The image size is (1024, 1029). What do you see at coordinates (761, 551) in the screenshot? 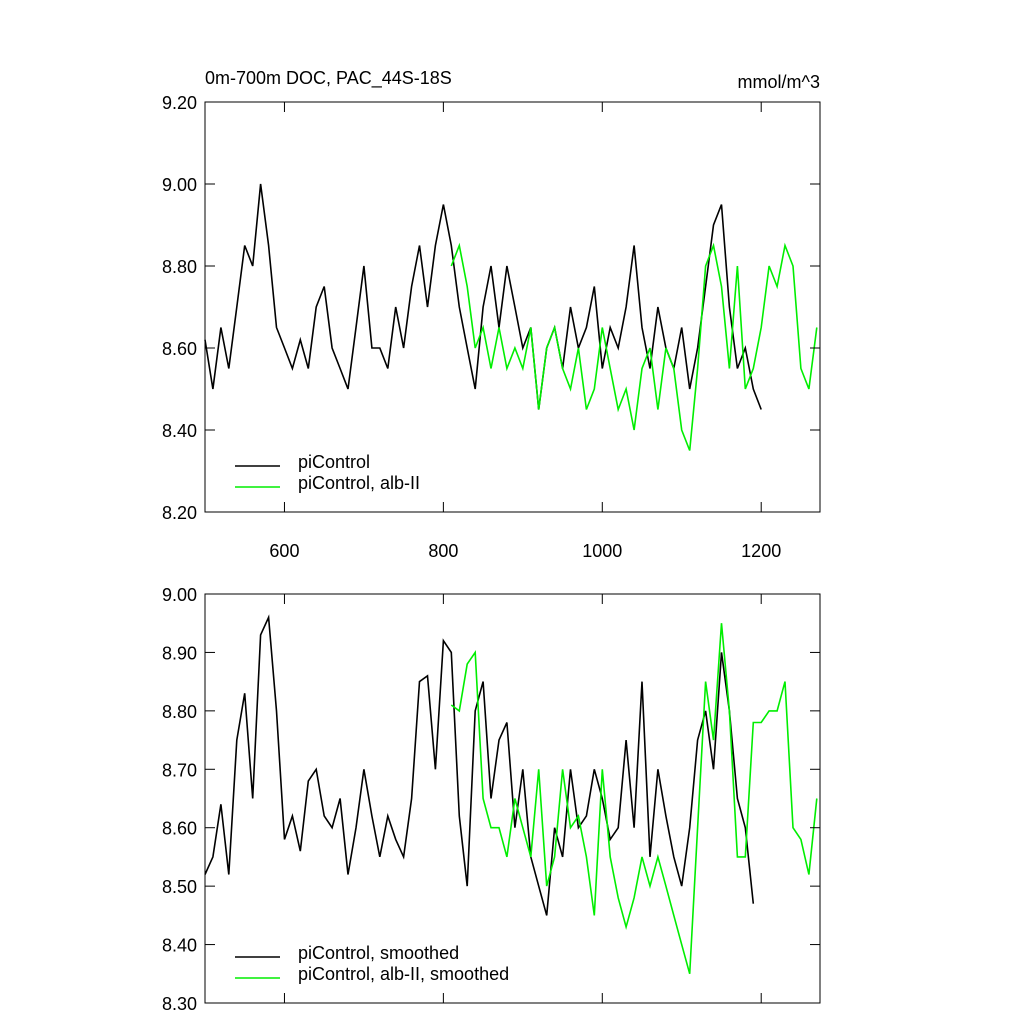
I see `x-tick-label: 1200` at bounding box center [761, 551].